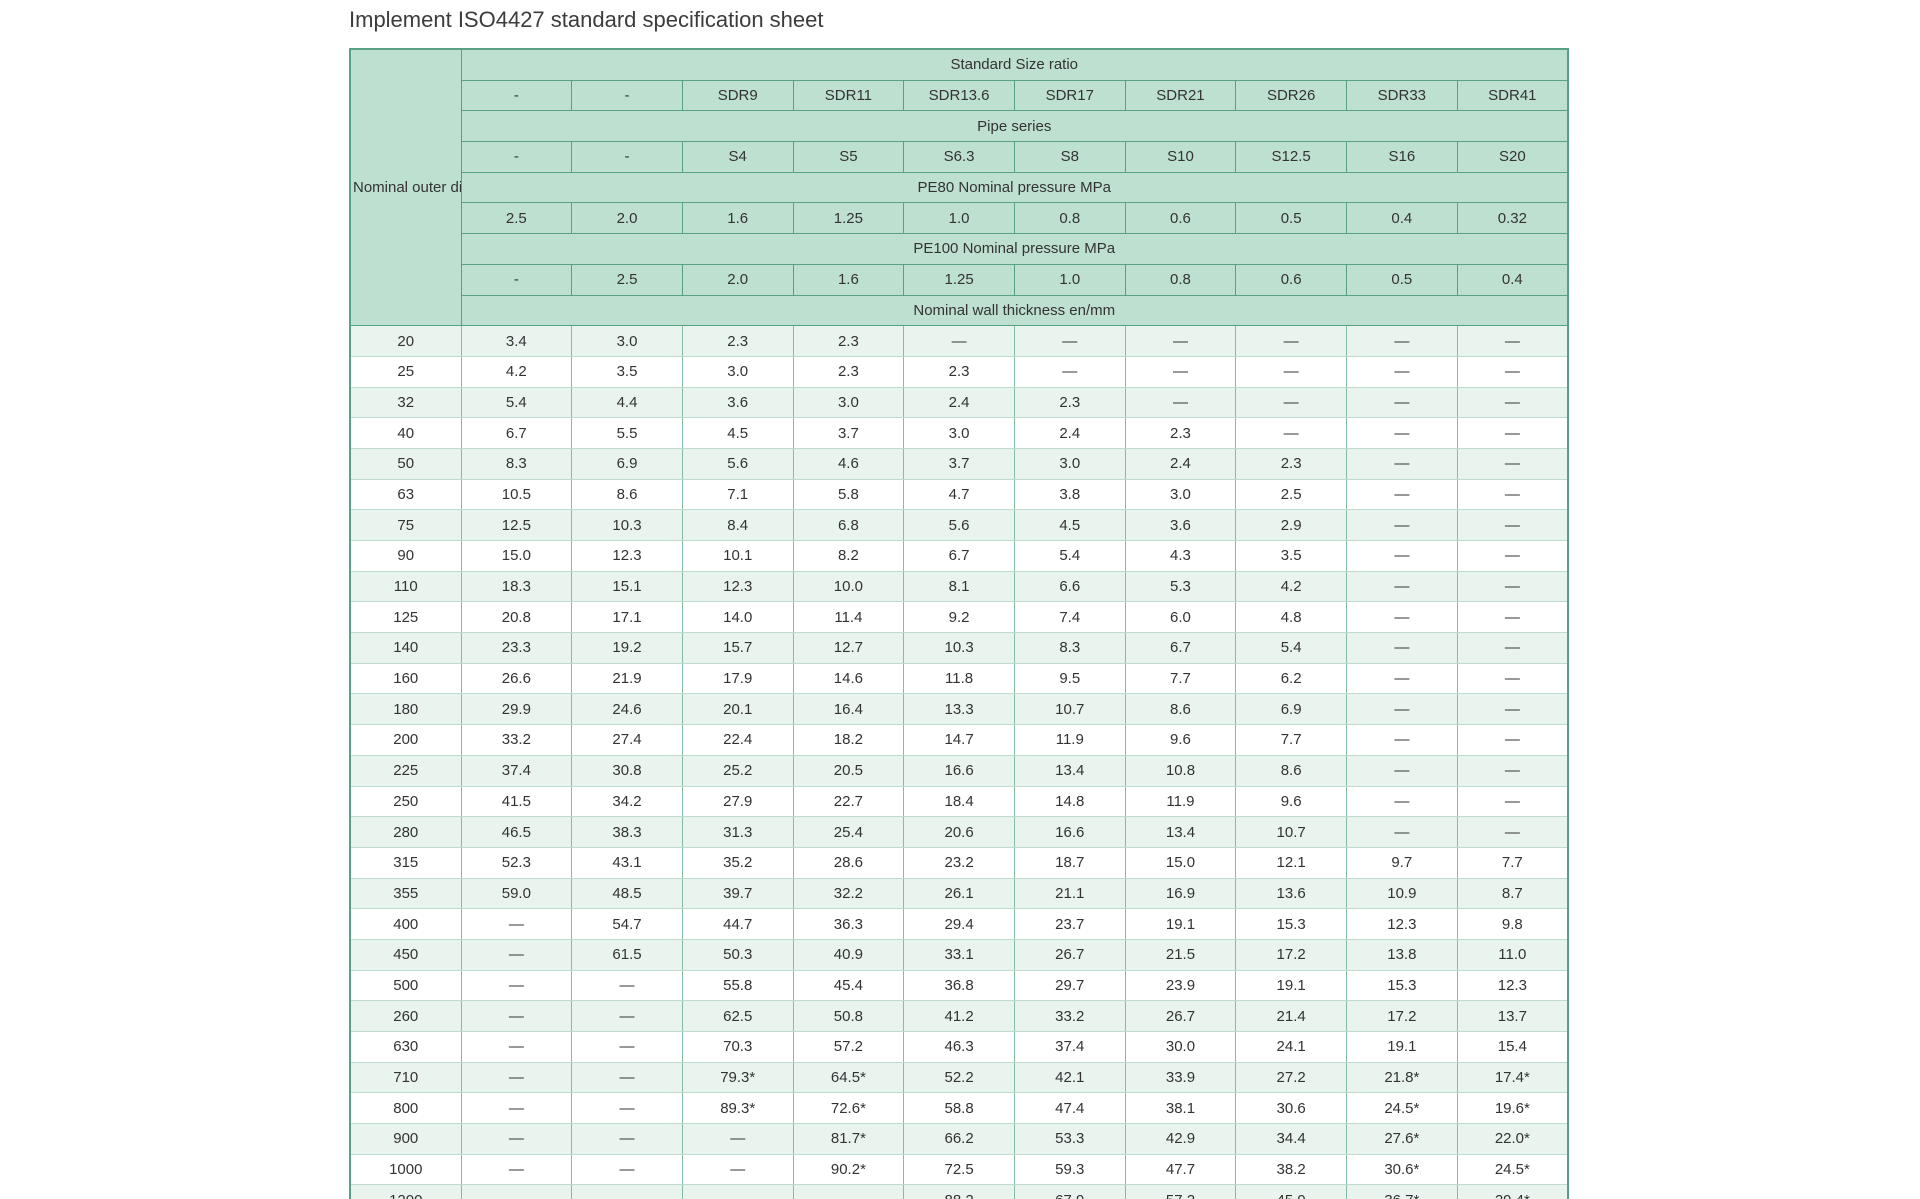 The image size is (1920, 1199). What do you see at coordinates (405, 1191) in the screenshot?
I see `dn-cell: 1200` at bounding box center [405, 1191].